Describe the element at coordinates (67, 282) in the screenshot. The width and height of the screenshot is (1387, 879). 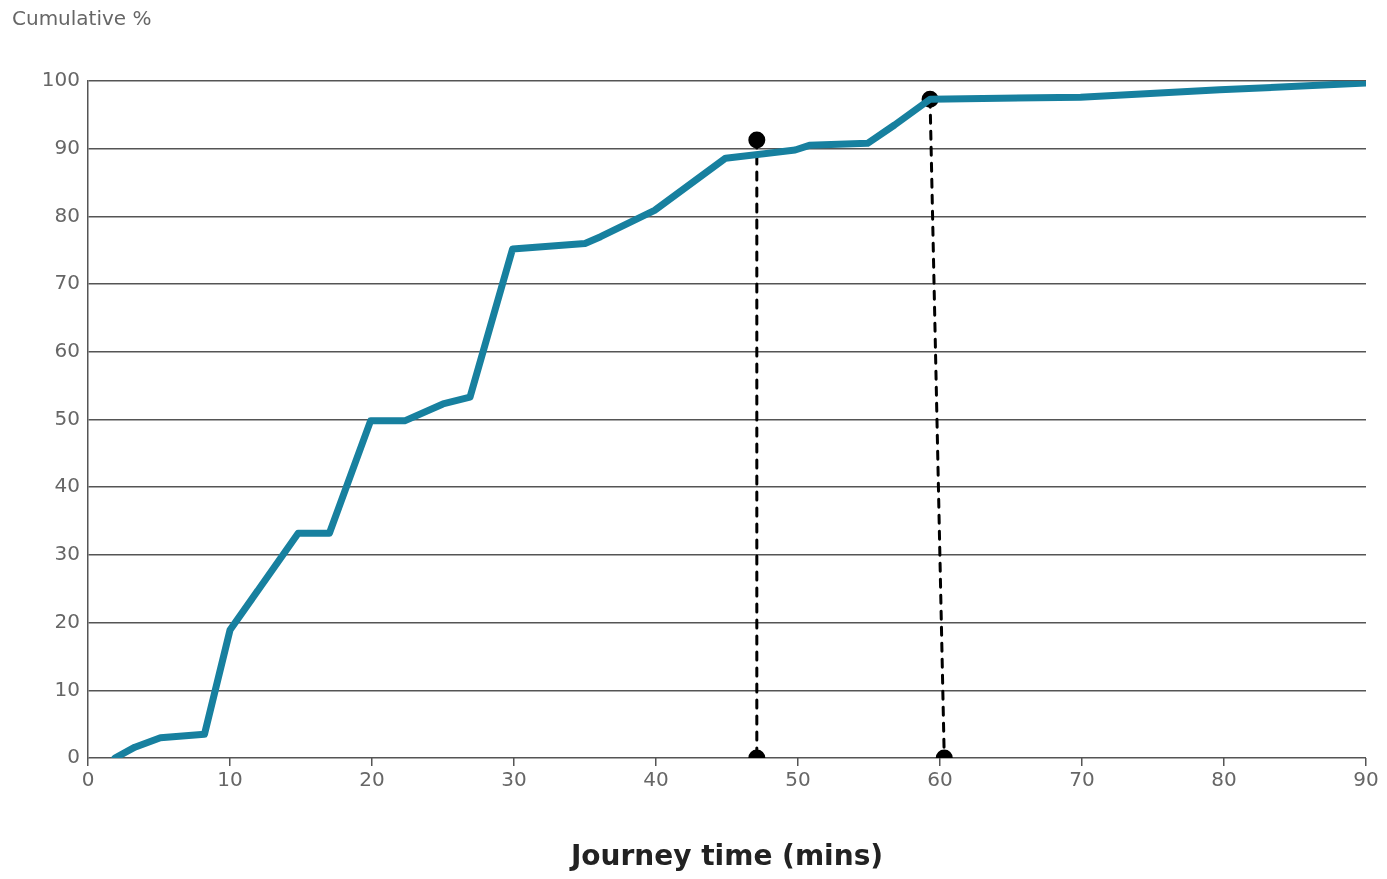
I see `y-tick-label: 70` at that location.